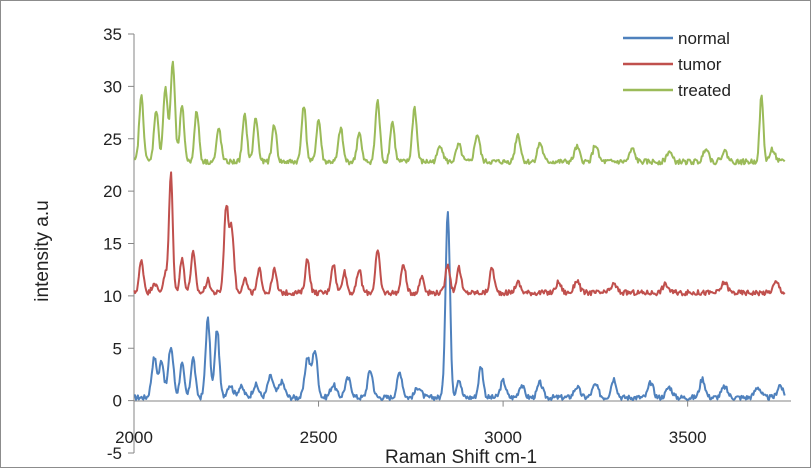 The height and width of the screenshot is (469, 811). I want to click on y-tick-label: 35, so click(112, 34).